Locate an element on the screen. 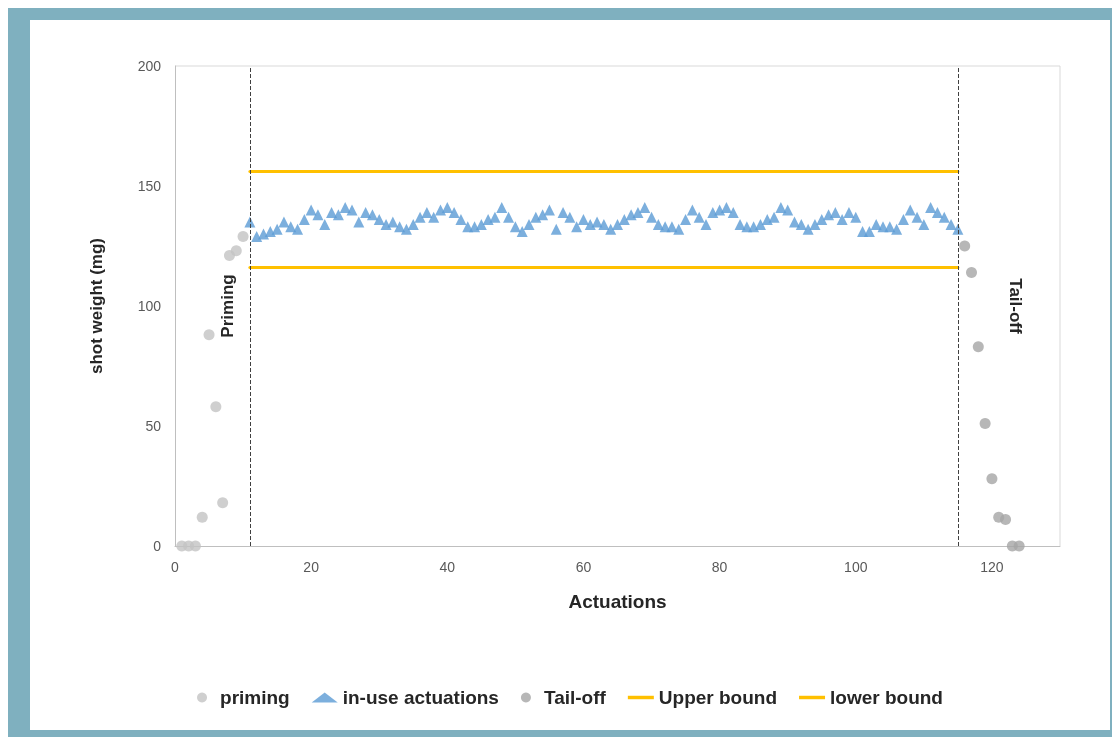  legend-label: Upper bound is located at coordinates (718, 697).